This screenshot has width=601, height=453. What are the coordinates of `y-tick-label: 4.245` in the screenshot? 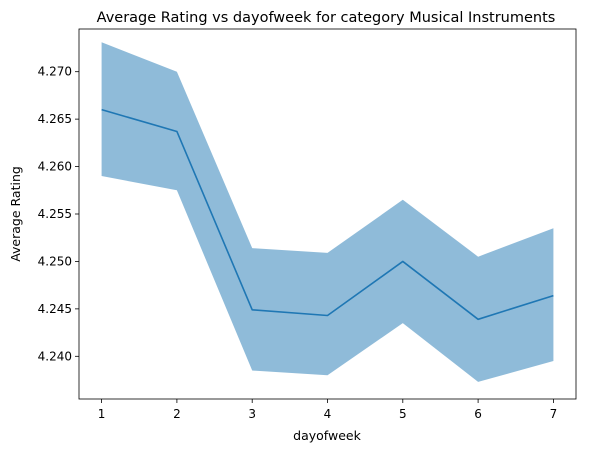 It's located at (55, 309).